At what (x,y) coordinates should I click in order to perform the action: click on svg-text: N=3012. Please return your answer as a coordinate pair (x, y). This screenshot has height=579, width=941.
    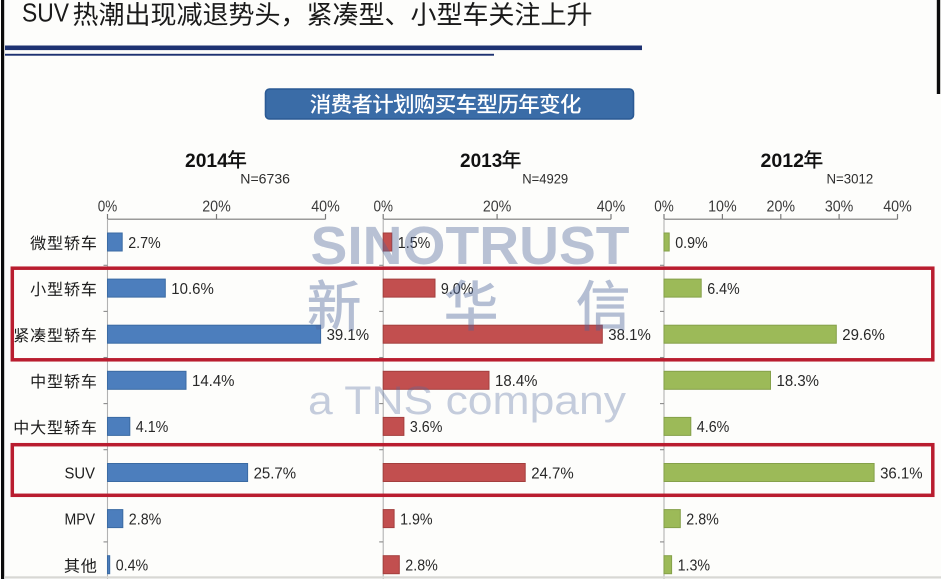
    Looking at the image, I should click on (850, 179).